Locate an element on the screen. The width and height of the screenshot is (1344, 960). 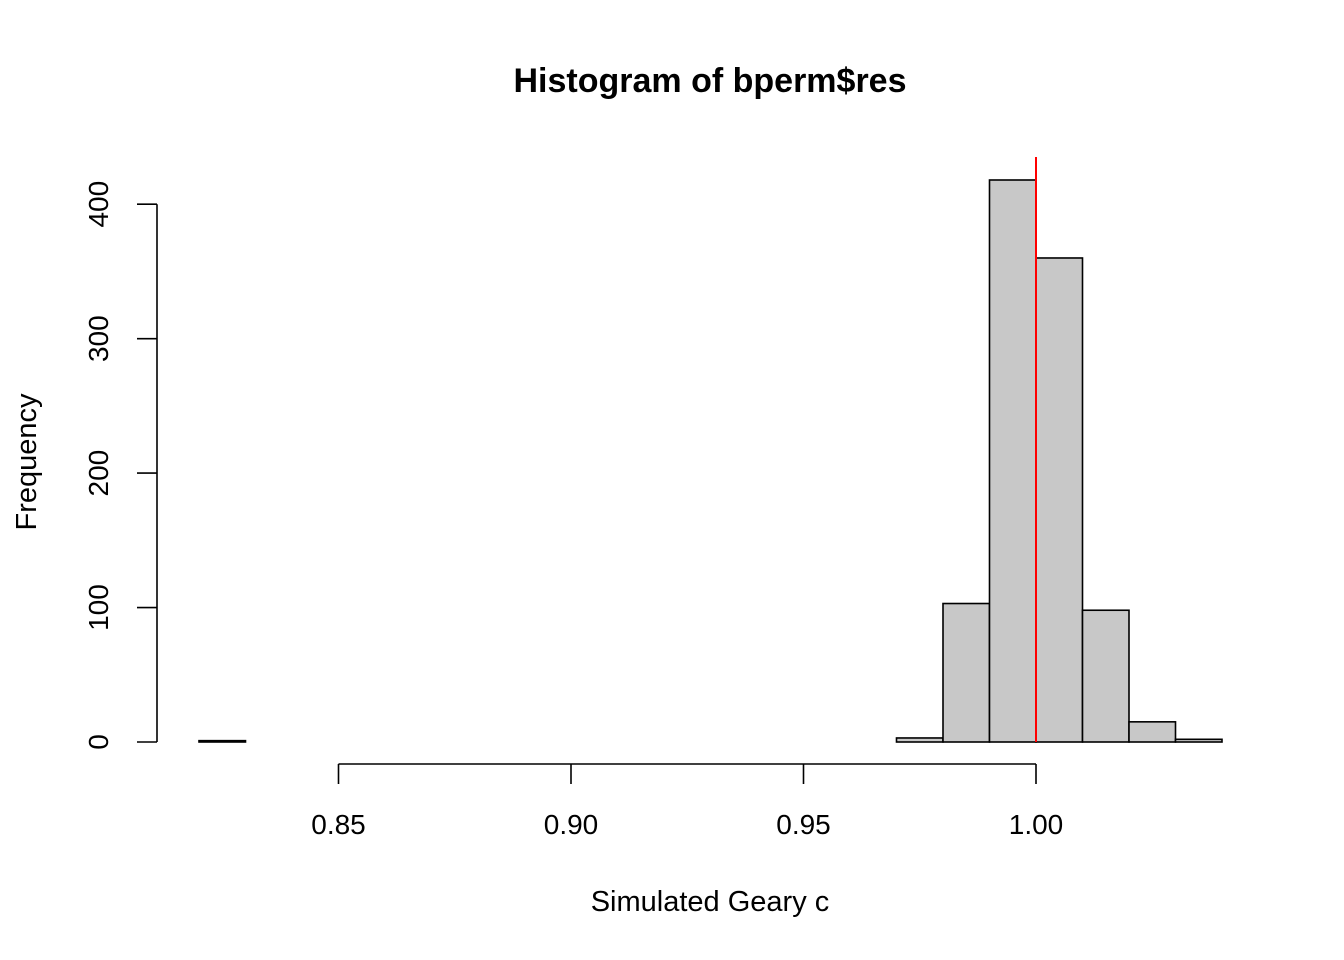
y-tick-label: 100 is located at coordinates (98, 607).